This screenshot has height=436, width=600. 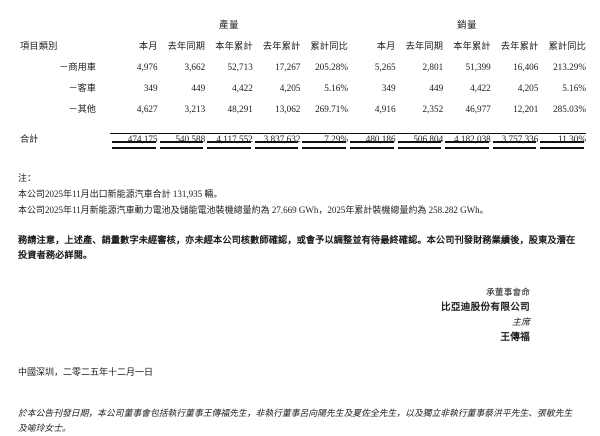 I want to click on cell: 2,801, so click(x=433, y=66).